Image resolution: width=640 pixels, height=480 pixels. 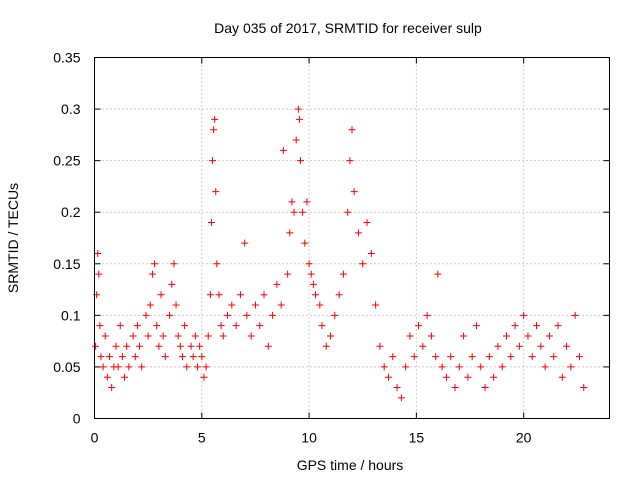 What do you see at coordinates (350, 465) in the screenshot?
I see `x-axis-title: GPS time / hours` at bounding box center [350, 465].